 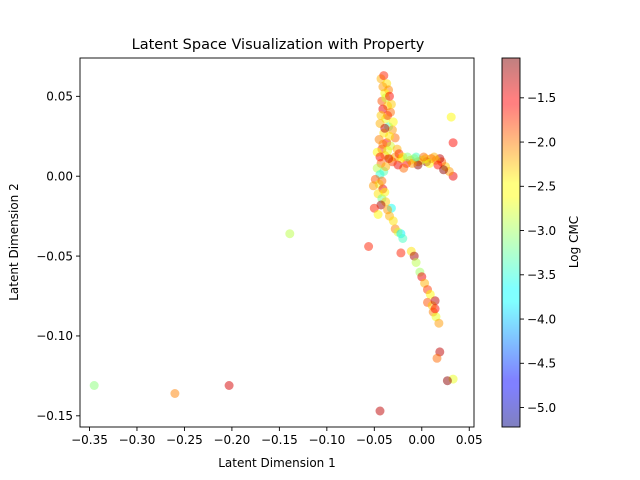 What do you see at coordinates (541, 187) in the screenshot?
I see `colorbar-tick-label: −2.5` at bounding box center [541, 187].